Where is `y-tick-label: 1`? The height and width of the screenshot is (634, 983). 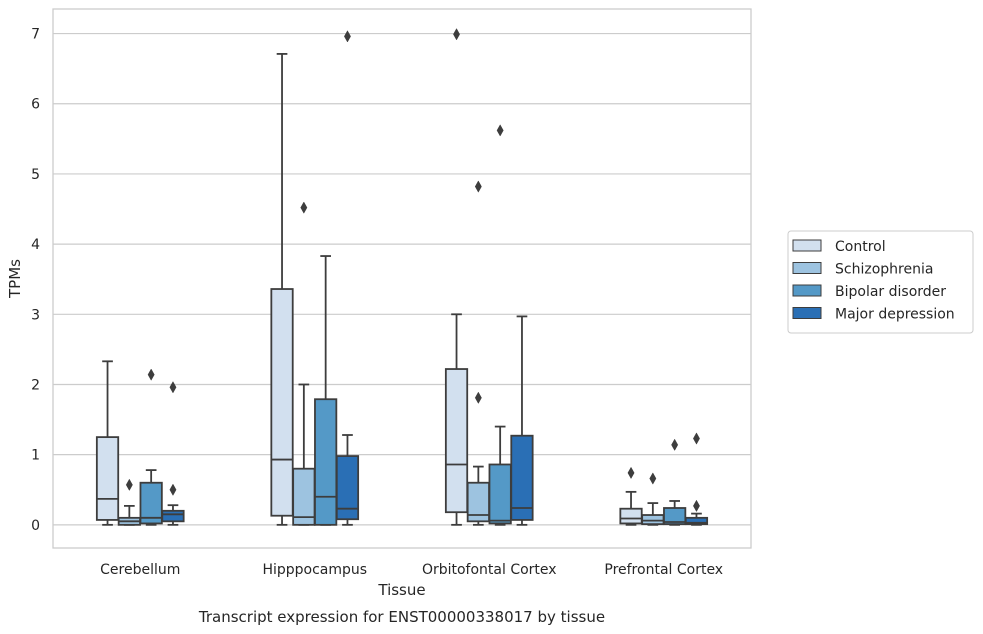
y-tick-label: 1 is located at coordinates (35, 456).